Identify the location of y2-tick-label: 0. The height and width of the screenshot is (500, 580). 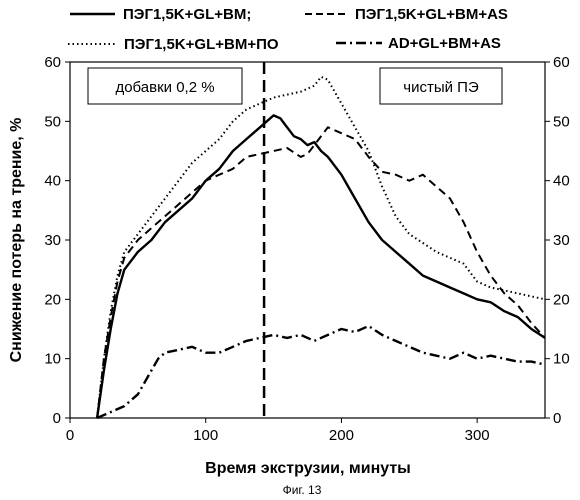
(557, 418).